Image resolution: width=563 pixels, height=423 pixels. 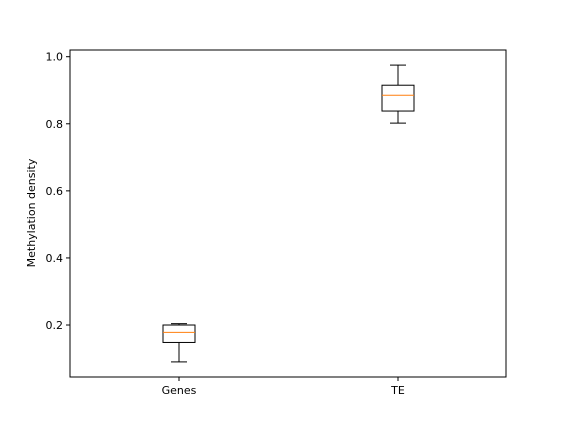 What do you see at coordinates (179, 390) in the screenshot?
I see `x-tick-label: Genes` at bounding box center [179, 390].